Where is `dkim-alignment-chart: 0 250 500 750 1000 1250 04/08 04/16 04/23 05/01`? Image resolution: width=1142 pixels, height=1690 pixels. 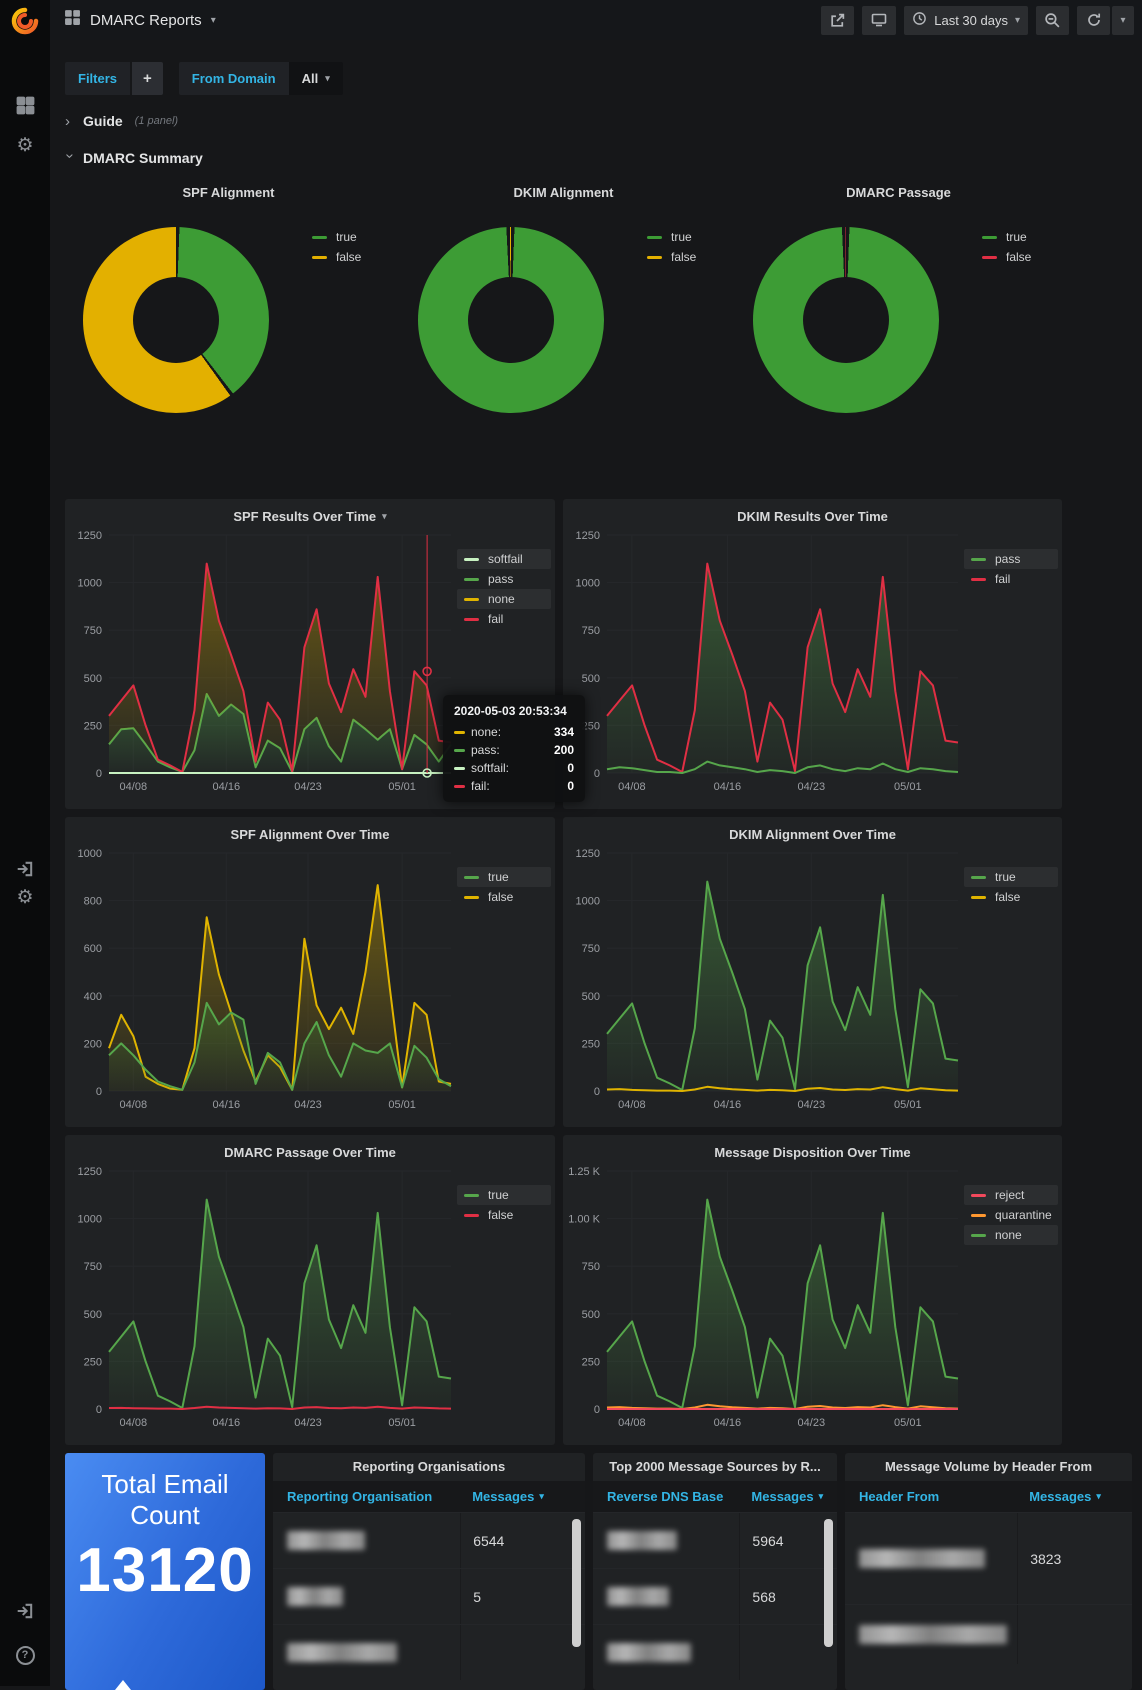
dkim-alignment-chart: 0 250 500 750 1000 1250 04/08 04/16 04/23 05/01 is located at coordinates (765, 981).